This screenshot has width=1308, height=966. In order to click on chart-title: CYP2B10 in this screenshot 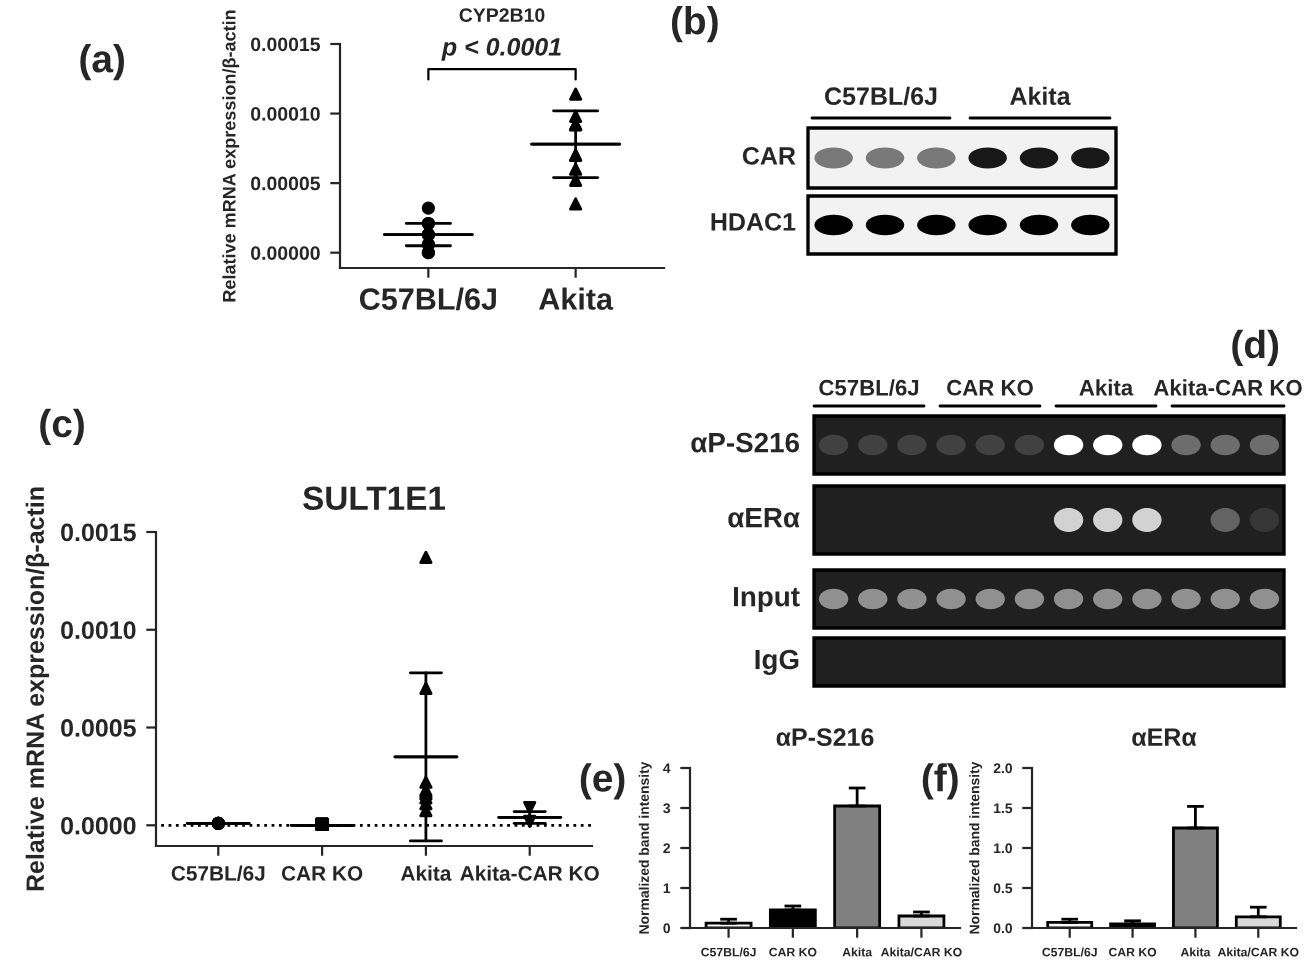, I will do `click(502, 15)`.